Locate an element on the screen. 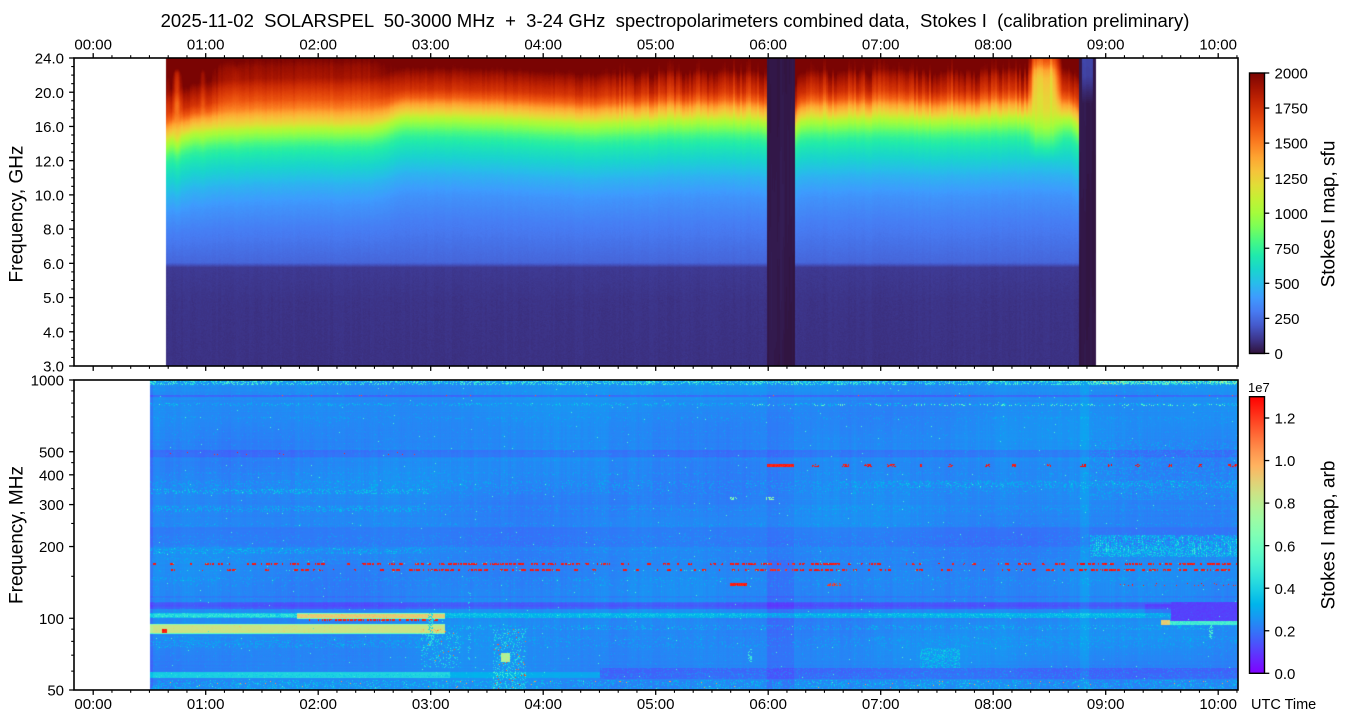 The image size is (1350, 725). svg-text: 20.0 is located at coordinates (49, 93).